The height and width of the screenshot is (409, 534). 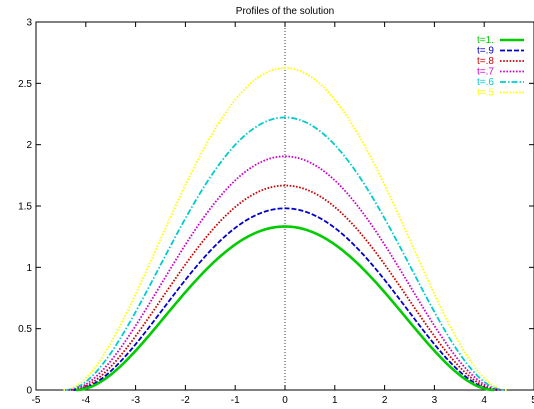 What do you see at coordinates (532, 400) in the screenshot?
I see `x-tick-label-10: 5` at bounding box center [532, 400].